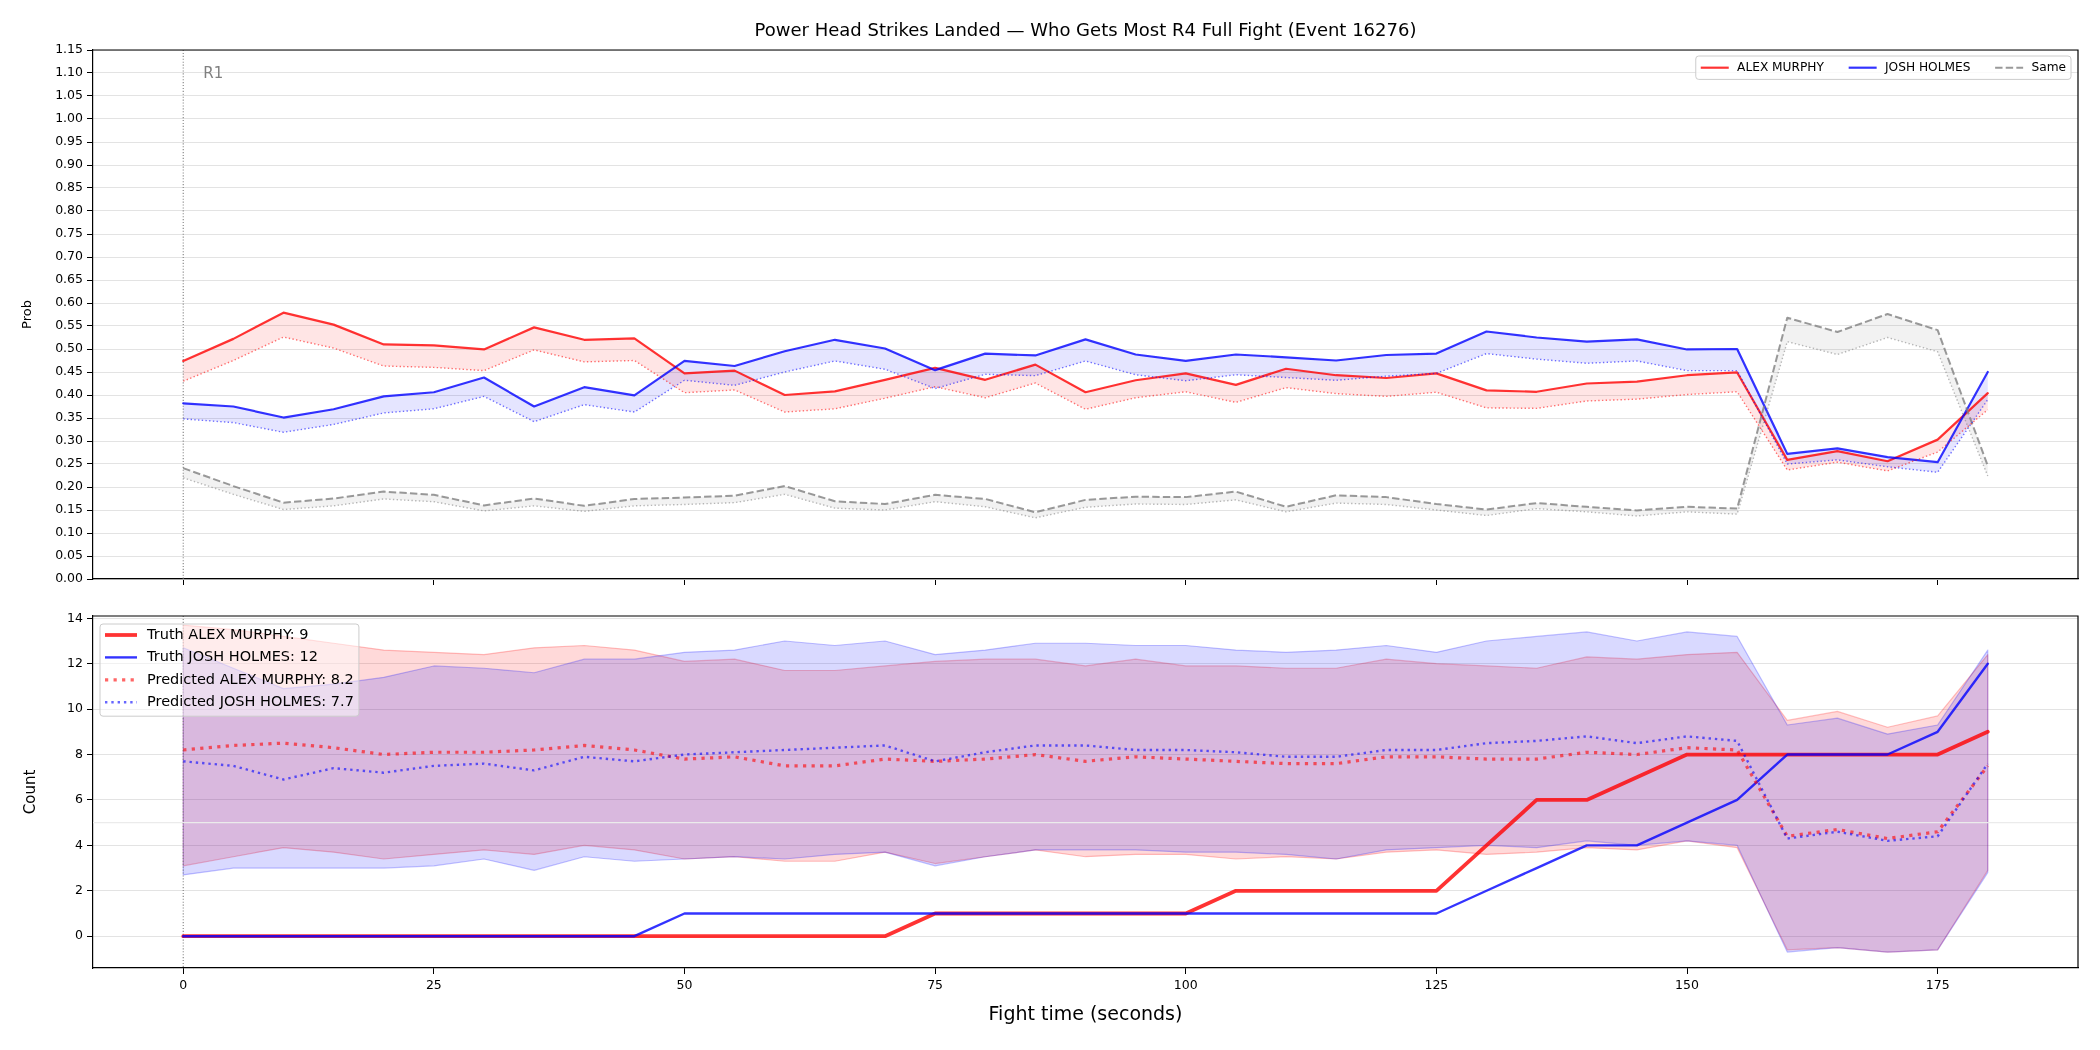  Describe the element at coordinates (1927, 66) in the screenshot. I see `legend-label: JOSH HOLMES` at that location.